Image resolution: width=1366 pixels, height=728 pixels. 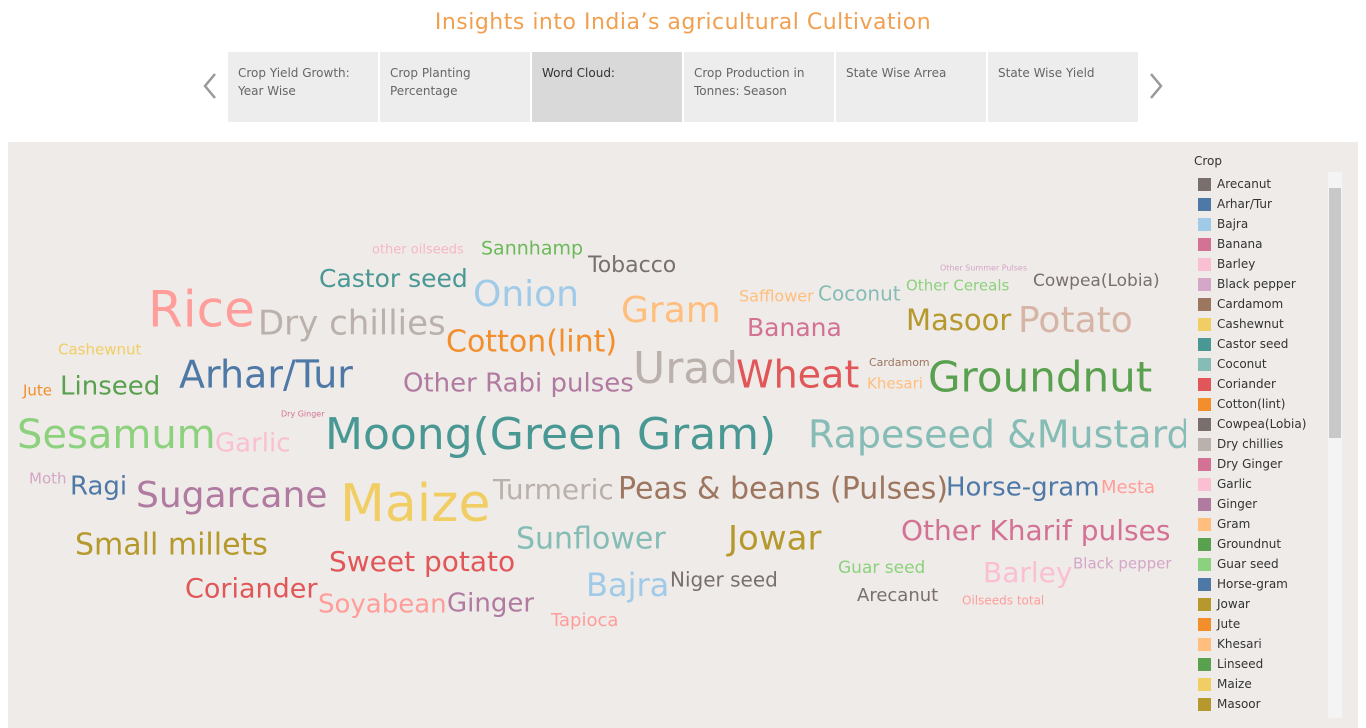 What do you see at coordinates (724, 580) in the screenshot?
I see `word: Niger seed` at bounding box center [724, 580].